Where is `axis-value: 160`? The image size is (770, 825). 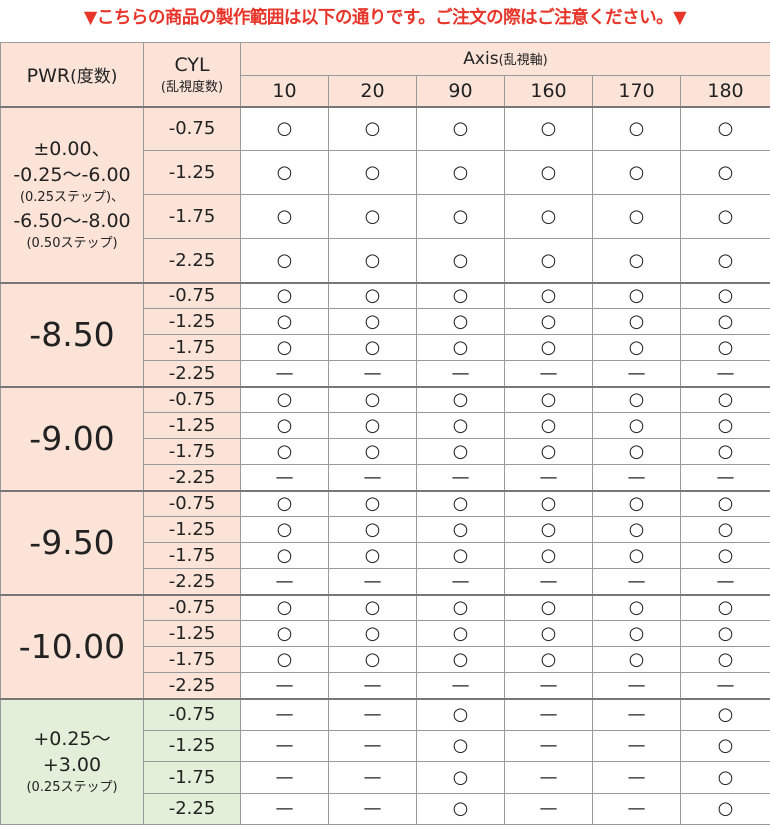 axis-value: 160 is located at coordinates (548, 91).